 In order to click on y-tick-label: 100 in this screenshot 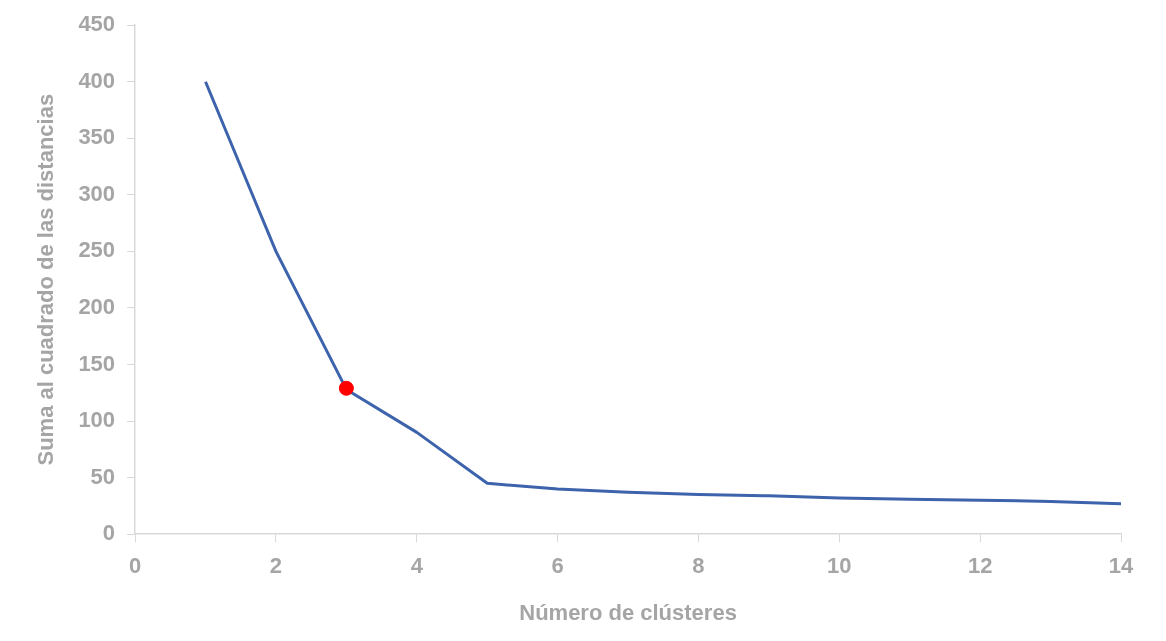, I will do `click(97, 420)`.